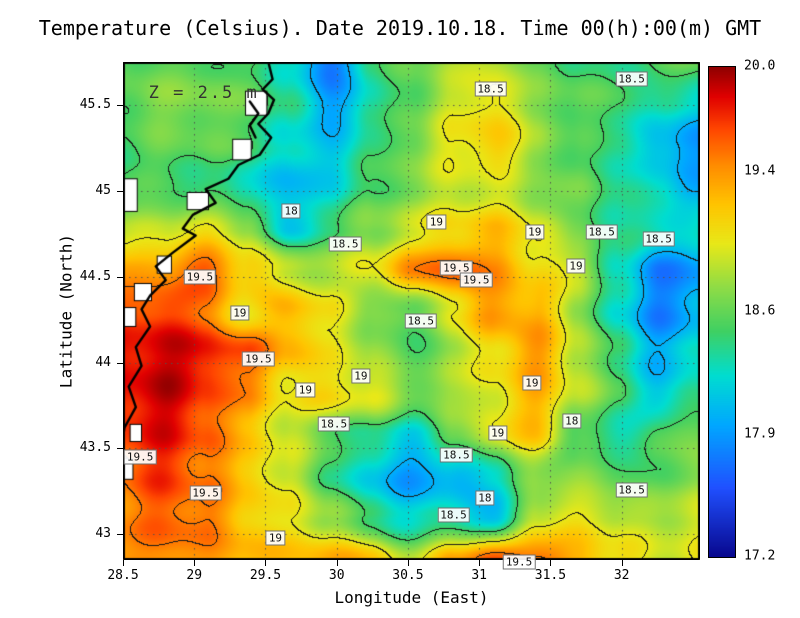 This screenshot has height=618, width=800. What do you see at coordinates (203, 92) in the screenshot?
I see `depth-annotation: Z = 2.5 m` at bounding box center [203, 92].